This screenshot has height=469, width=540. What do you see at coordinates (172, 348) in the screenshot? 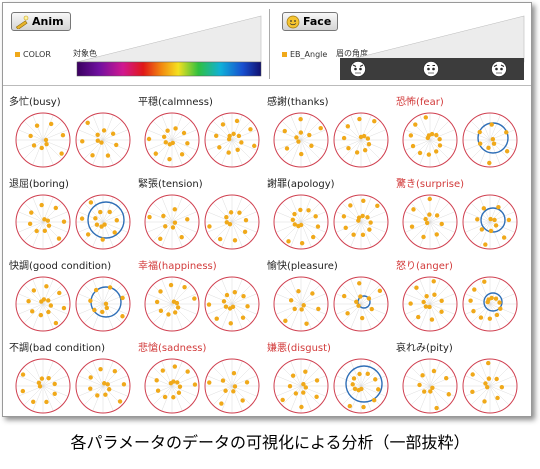
I see `cell-title: 悲愴(sadness)` at bounding box center [172, 348].